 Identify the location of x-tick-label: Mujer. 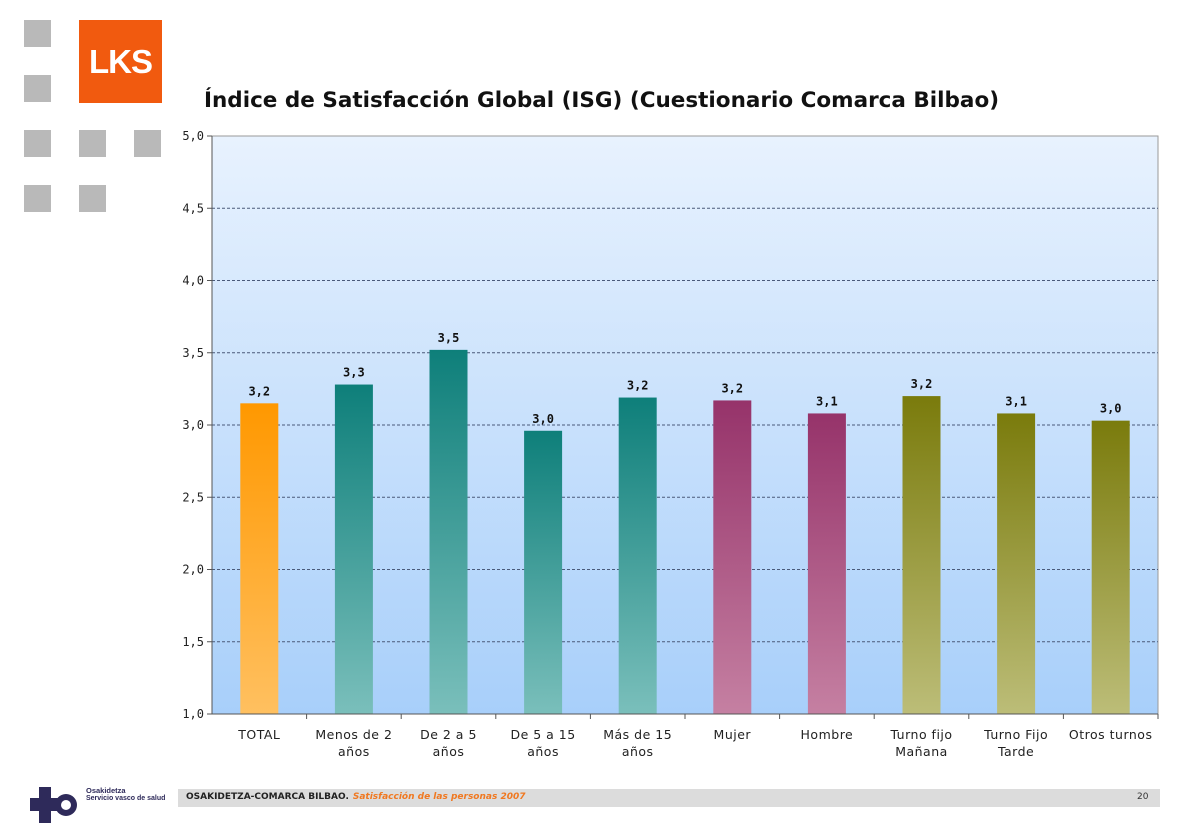
(733, 734).